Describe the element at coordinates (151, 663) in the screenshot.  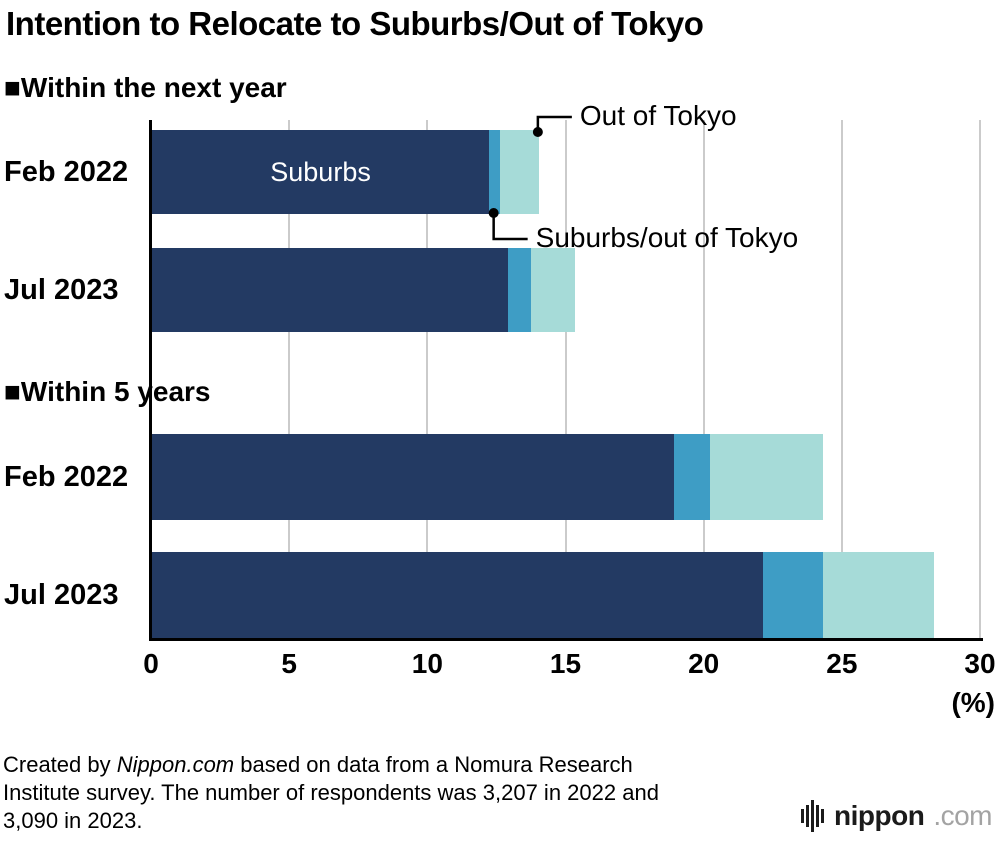
I see `x-tick-label-0: 0` at that location.